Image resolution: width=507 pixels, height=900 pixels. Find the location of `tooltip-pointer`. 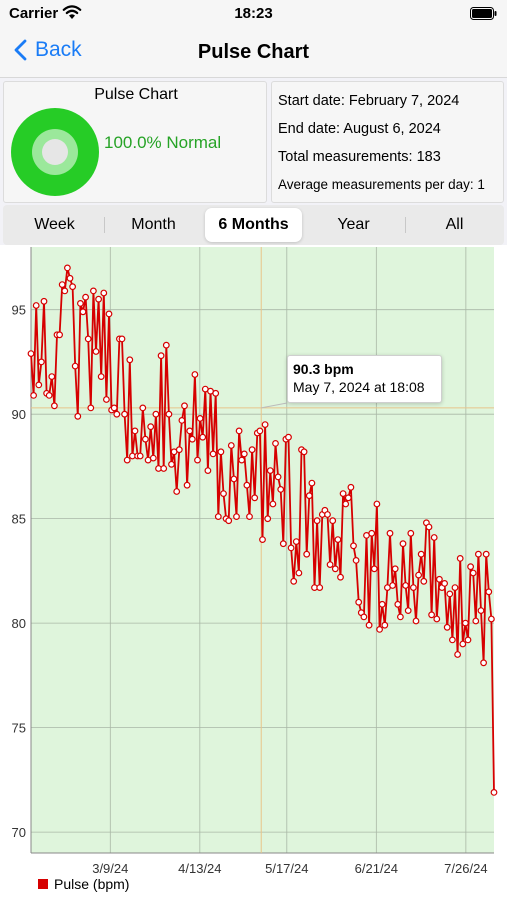

tooltip-pointer is located at coordinates (274, 405).